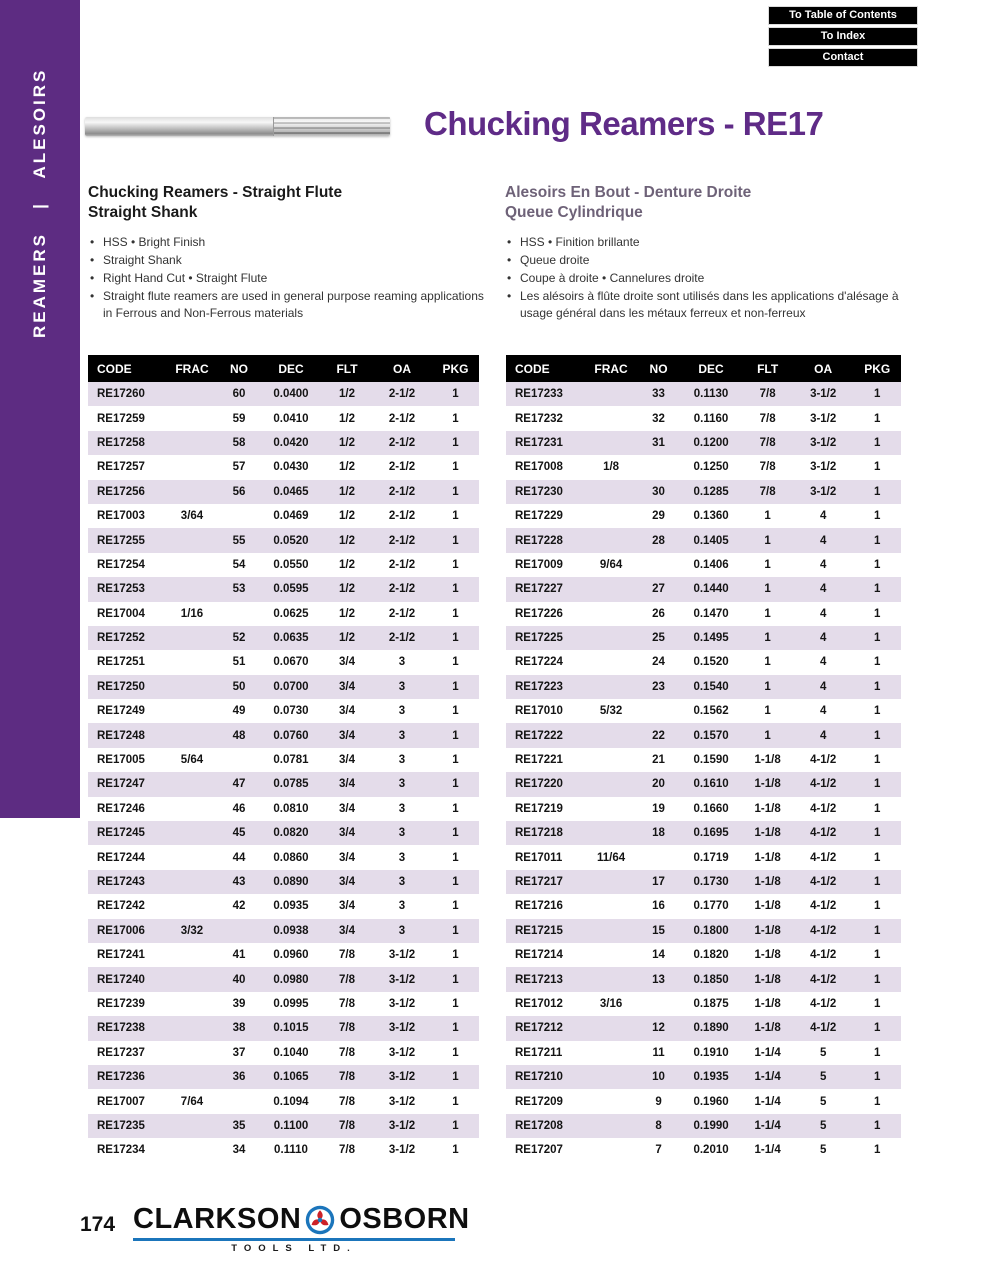 This screenshot has height=1280, width=989. Describe the element at coordinates (291, 686) in the screenshot. I see `table-cell: 0.0700` at that location.